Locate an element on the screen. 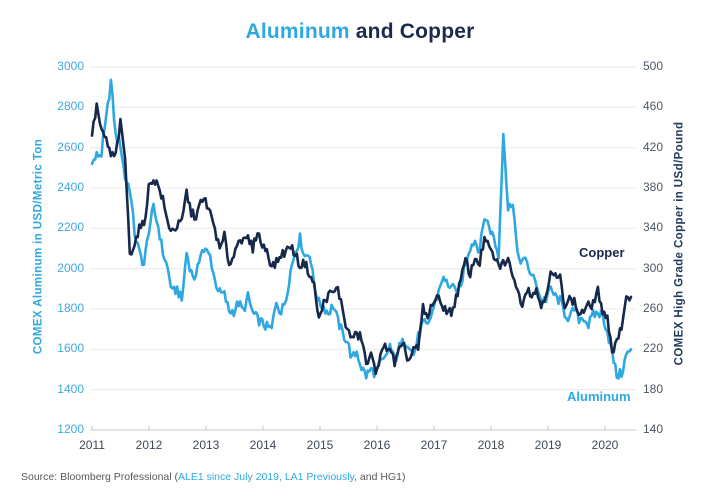 The image size is (720, 500). title-aluminum: Aluminum is located at coordinates (297, 31).